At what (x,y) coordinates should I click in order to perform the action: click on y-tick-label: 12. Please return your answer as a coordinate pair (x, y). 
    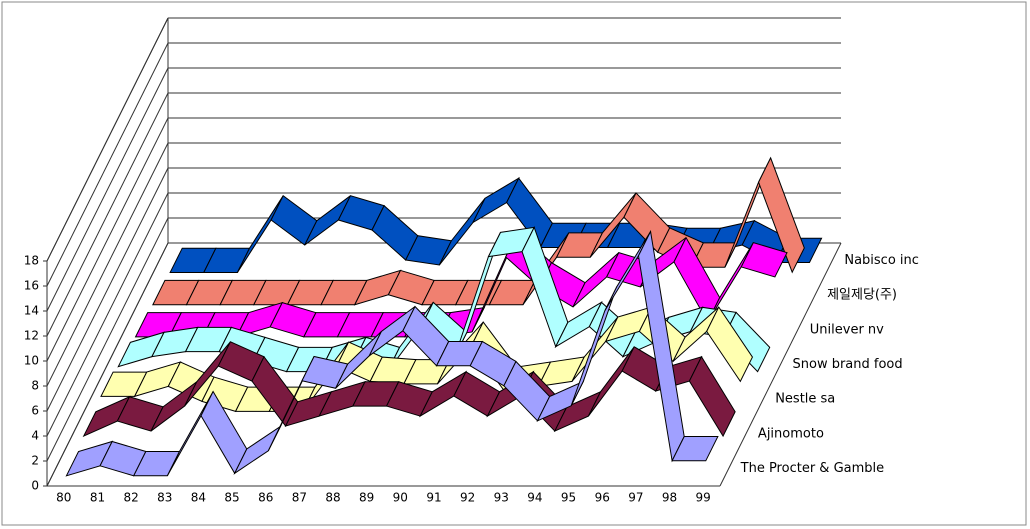
    Looking at the image, I should click on (31, 336).